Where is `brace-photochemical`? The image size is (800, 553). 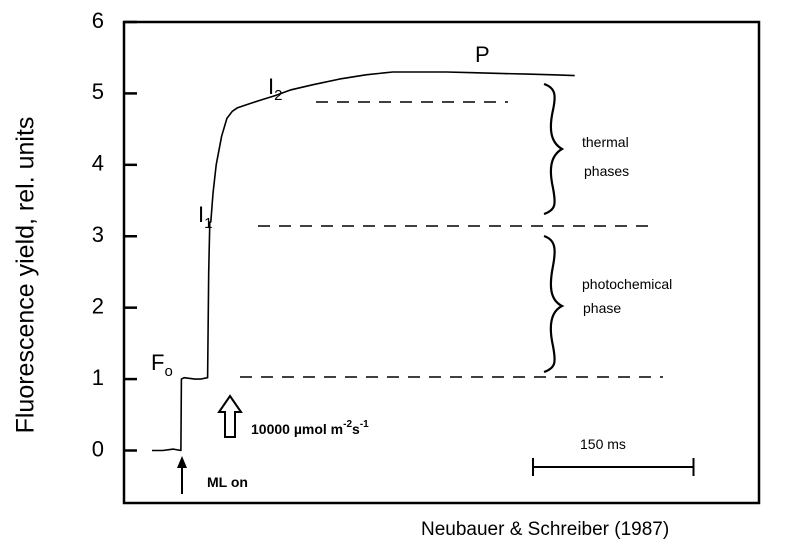 brace-photochemical is located at coordinates (554, 304).